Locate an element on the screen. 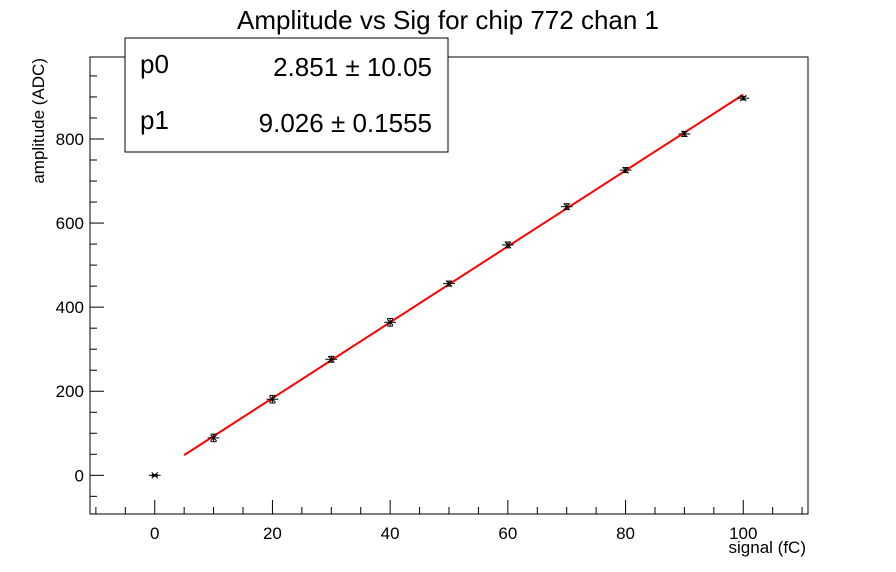 The width and height of the screenshot is (896, 572). x-tick-label: 20 is located at coordinates (272, 533).